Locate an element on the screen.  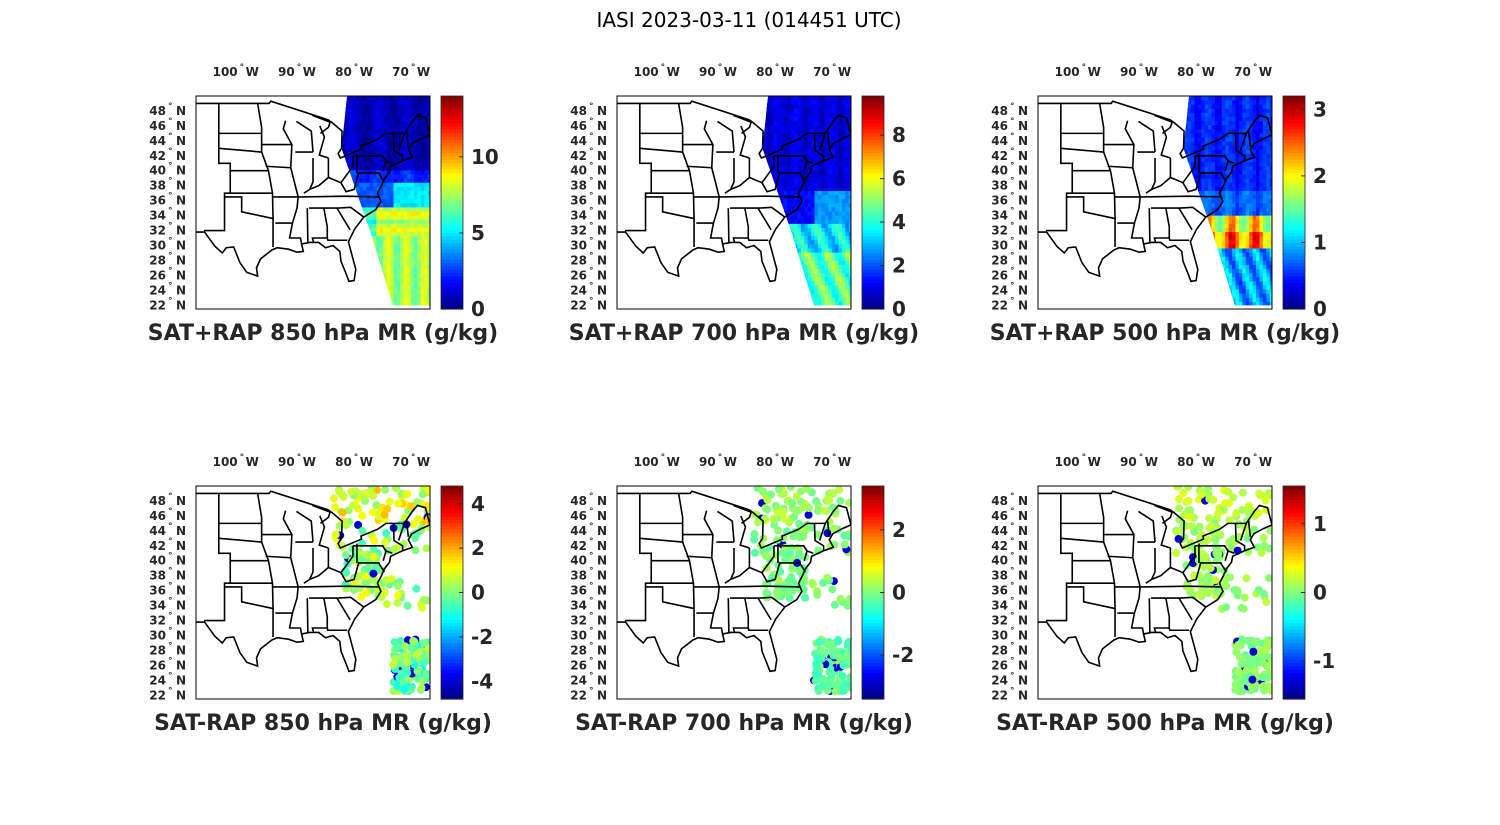
lat-tick-label: 40 ° N is located at coordinates (167, 170).